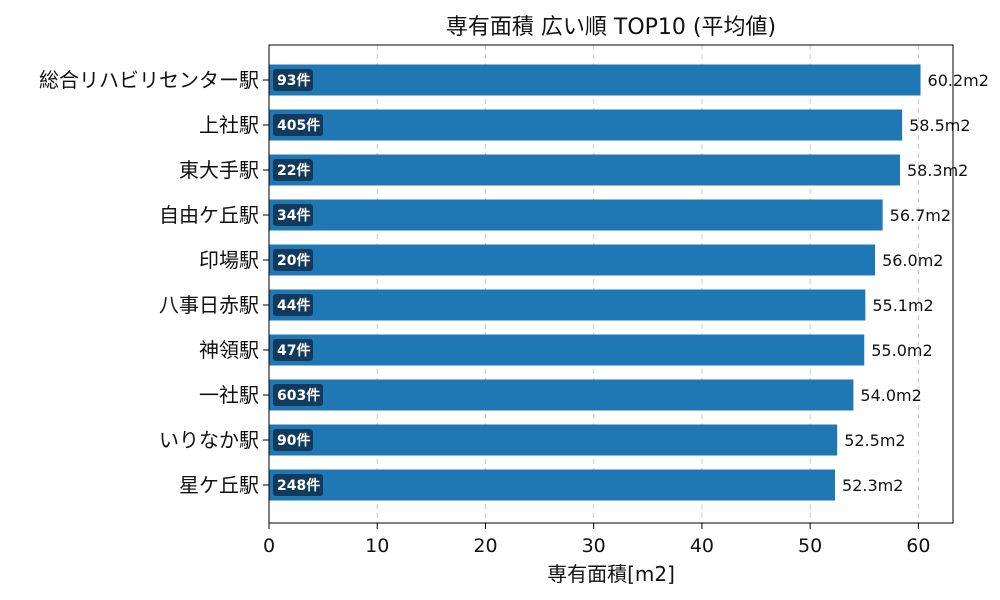 The image size is (1000, 600). Describe the element at coordinates (219, 485) in the screenshot. I see `y-tick-label: 星ケ丘駅` at that location.